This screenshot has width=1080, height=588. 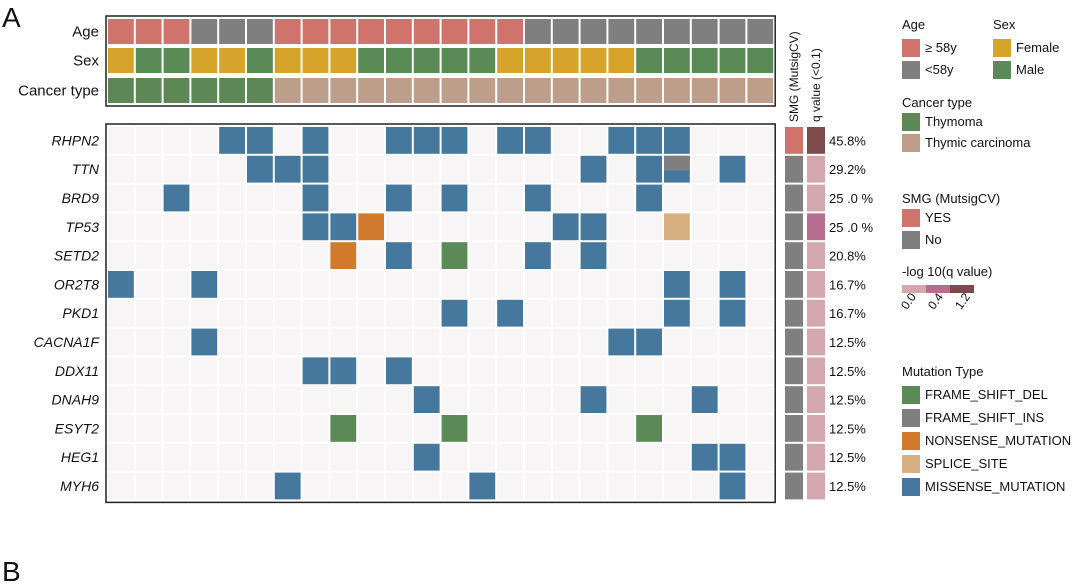 I want to click on smg-cell, so click(x=794, y=313).